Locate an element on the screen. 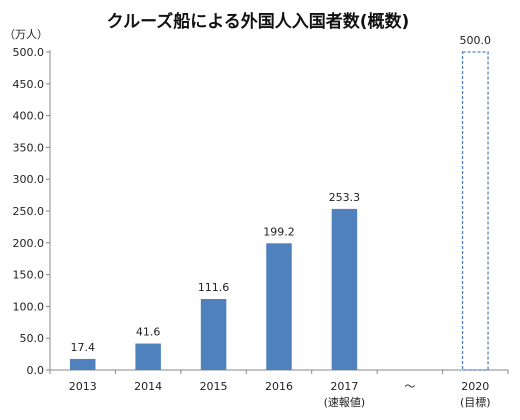  value-label: 253.3 is located at coordinates (345, 197).